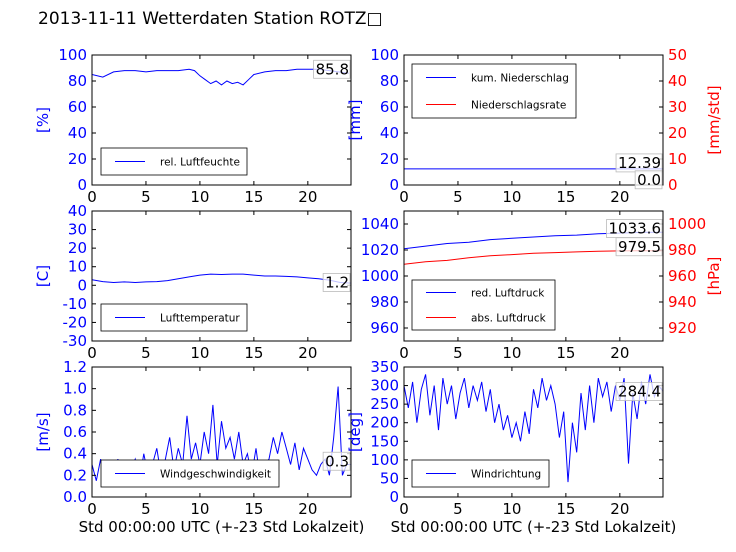  I want to click on y-tick-label: 960, so click(384, 328).